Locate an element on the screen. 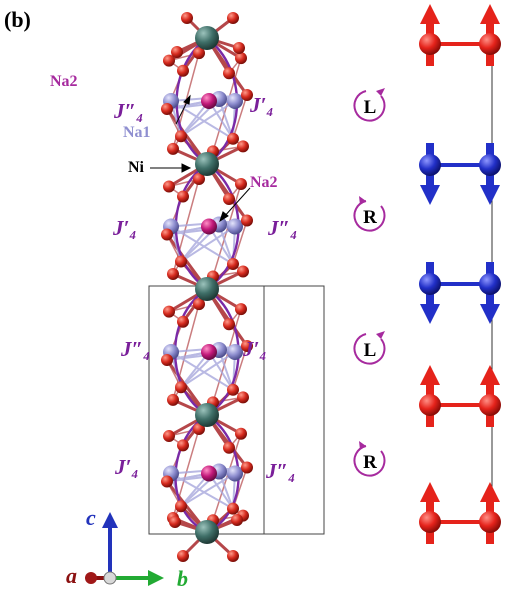 The height and width of the screenshot is (596, 505). j4-label-7: J′₄ is located at coordinates (126, 467).